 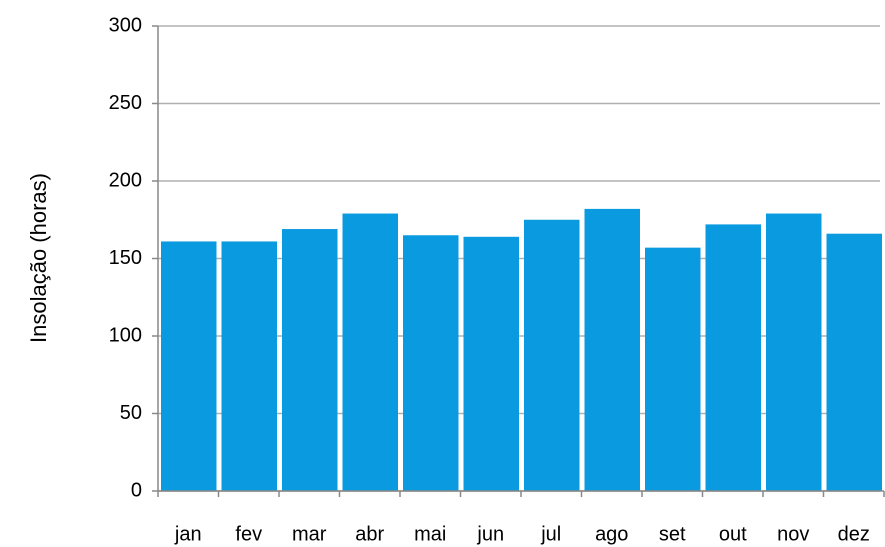 What do you see at coordinates (733, 534) in the screenshot?
I see `x-tick-label: out` at bounding box center [733, 534].